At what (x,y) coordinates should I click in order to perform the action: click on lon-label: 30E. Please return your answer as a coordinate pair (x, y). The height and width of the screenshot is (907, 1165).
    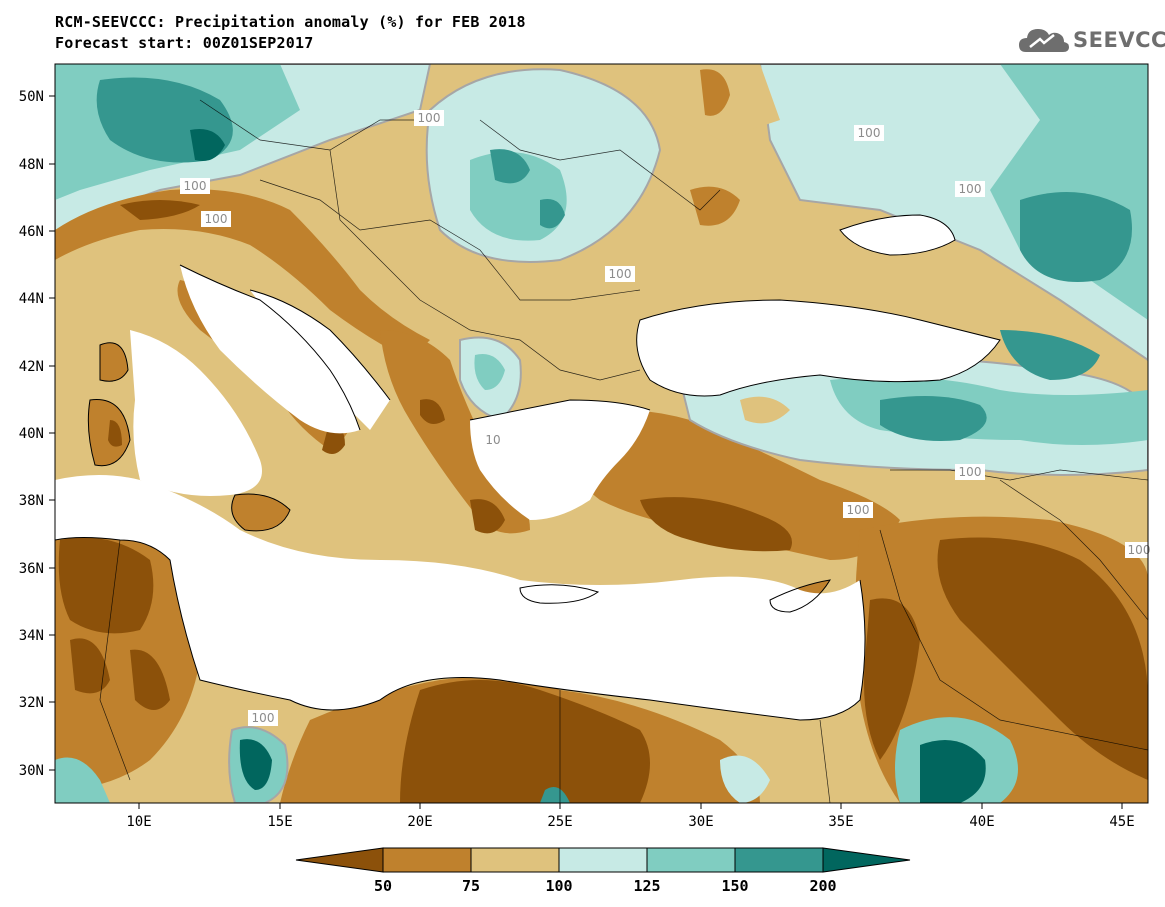
    Looking at the image, I should click on (700, 822).